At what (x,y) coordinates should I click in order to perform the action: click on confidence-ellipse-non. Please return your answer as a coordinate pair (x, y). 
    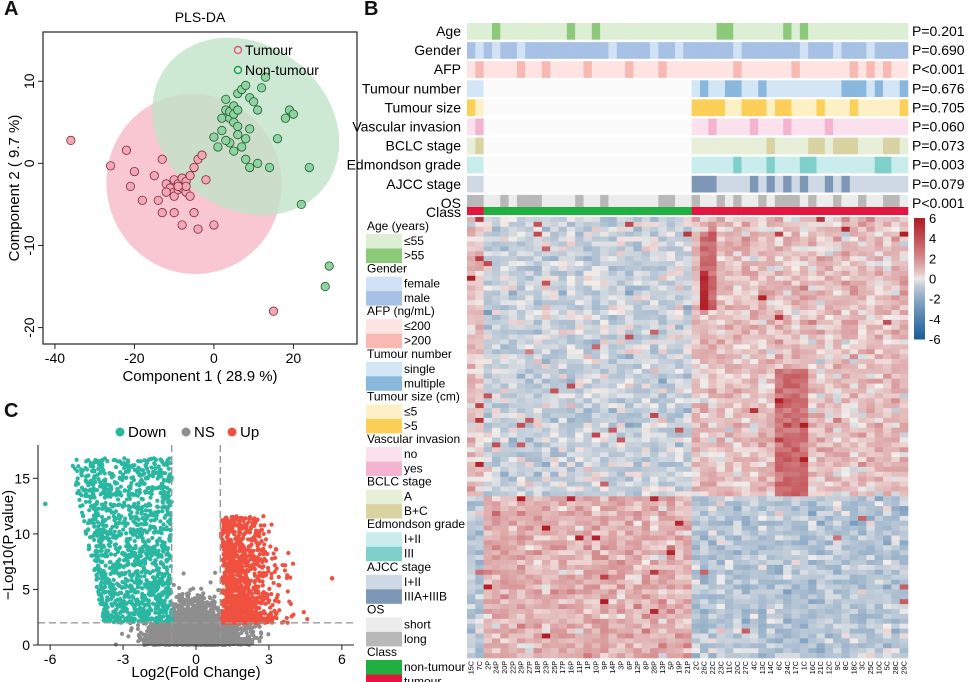
    Looking at the image, I should click on (246, 126).